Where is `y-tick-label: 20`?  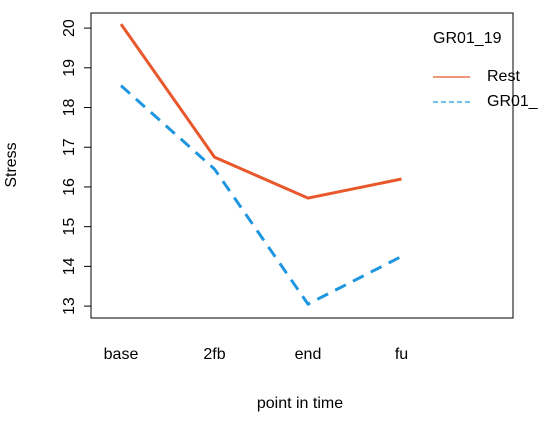 y-tick-label: 20 is located at coordinates (69, 28).